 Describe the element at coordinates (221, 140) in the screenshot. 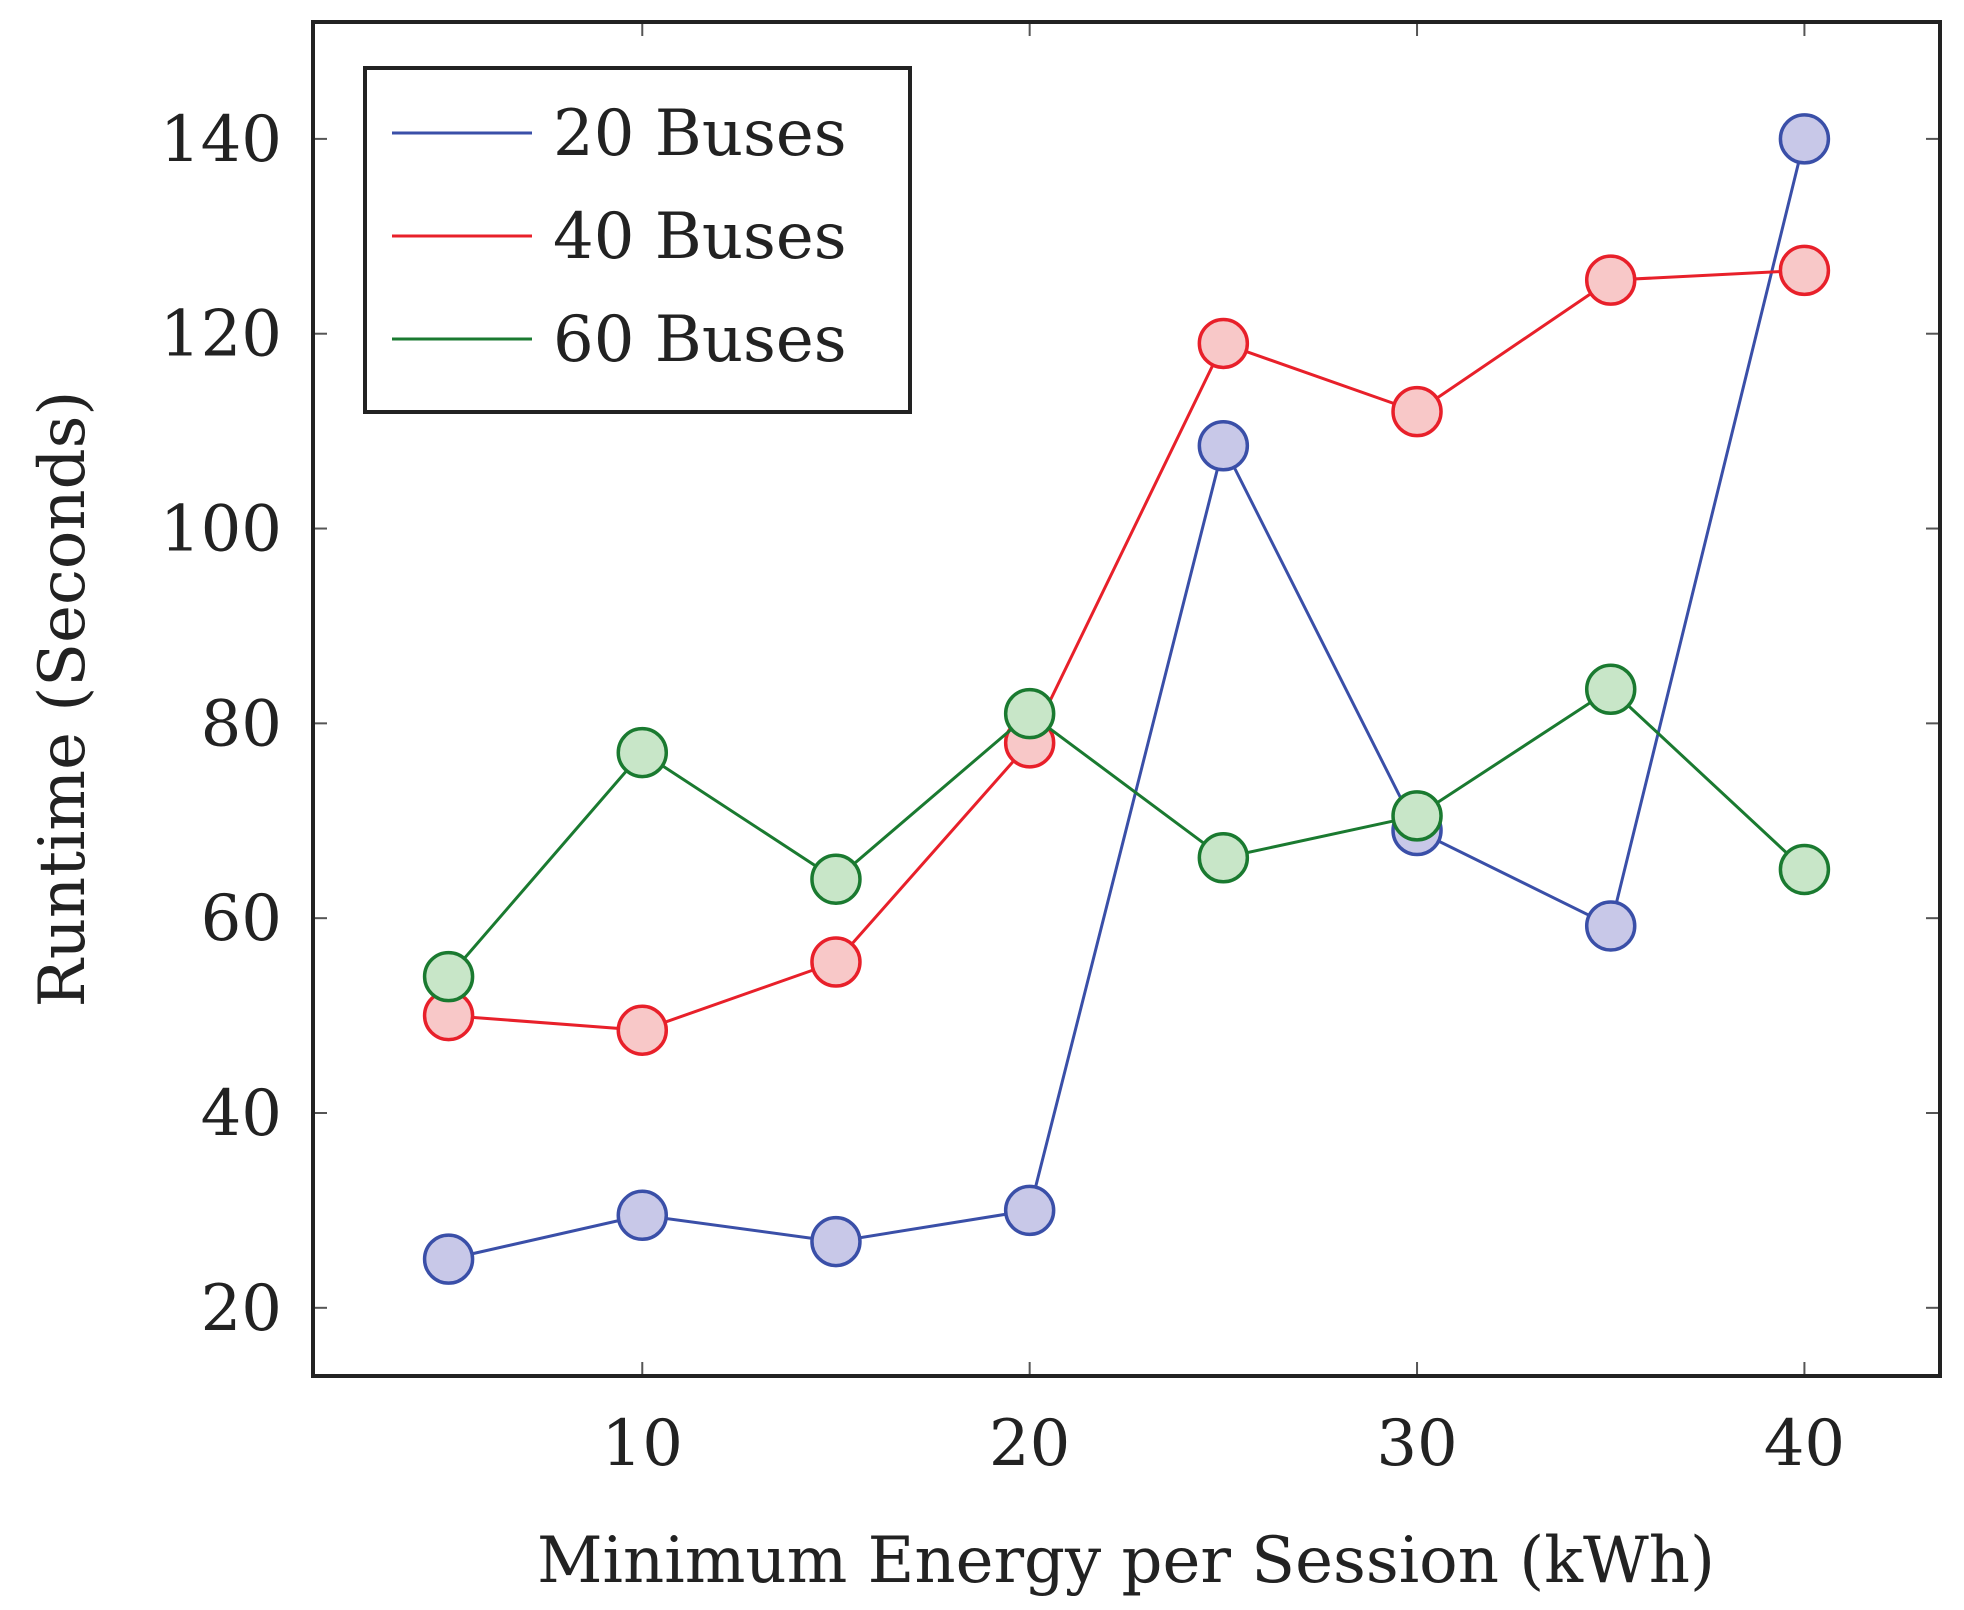

I see `y-tick-label: 140` at that location.